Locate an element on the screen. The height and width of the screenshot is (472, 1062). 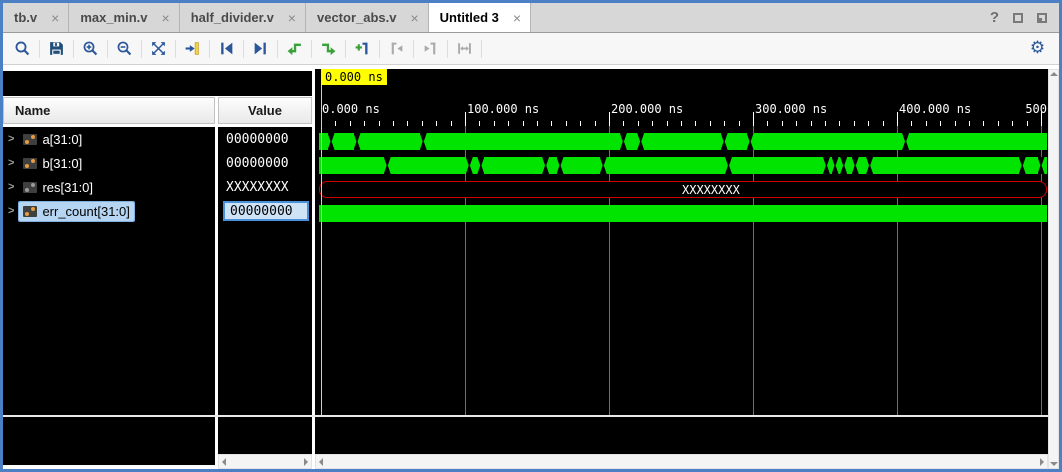
go-to-cursor-icon is located at coordinates (192, 49).